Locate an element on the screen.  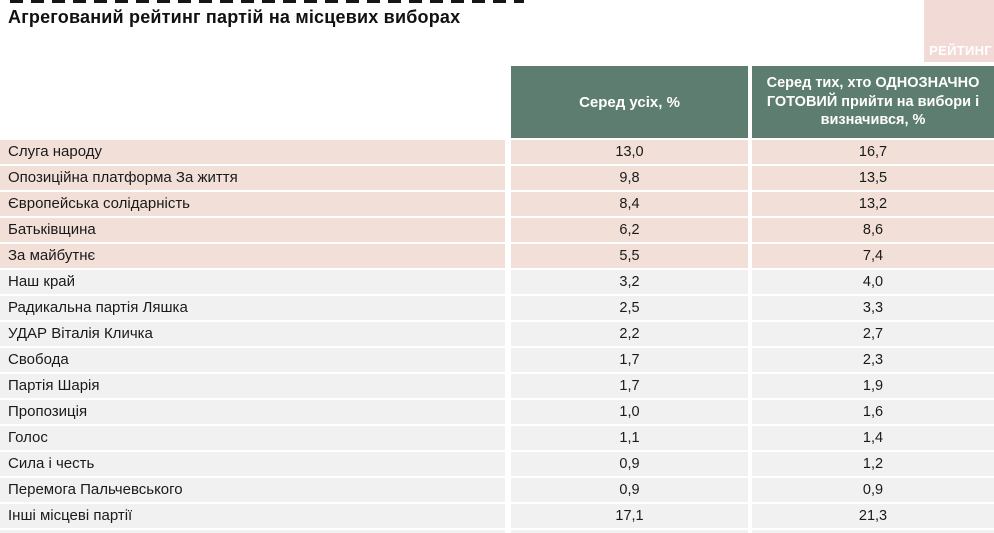
value-among-all: 1,0 is located at coordinates (629, 412).